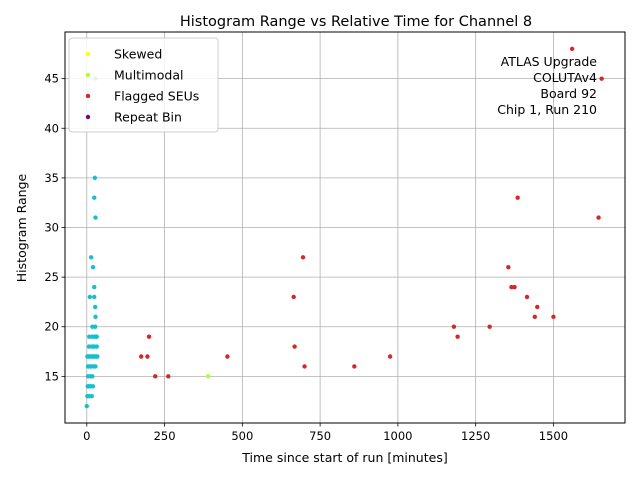 The height and width of the screenshot is (484, 640). I want to click on y-tick-label: 20, so click(51, 327).